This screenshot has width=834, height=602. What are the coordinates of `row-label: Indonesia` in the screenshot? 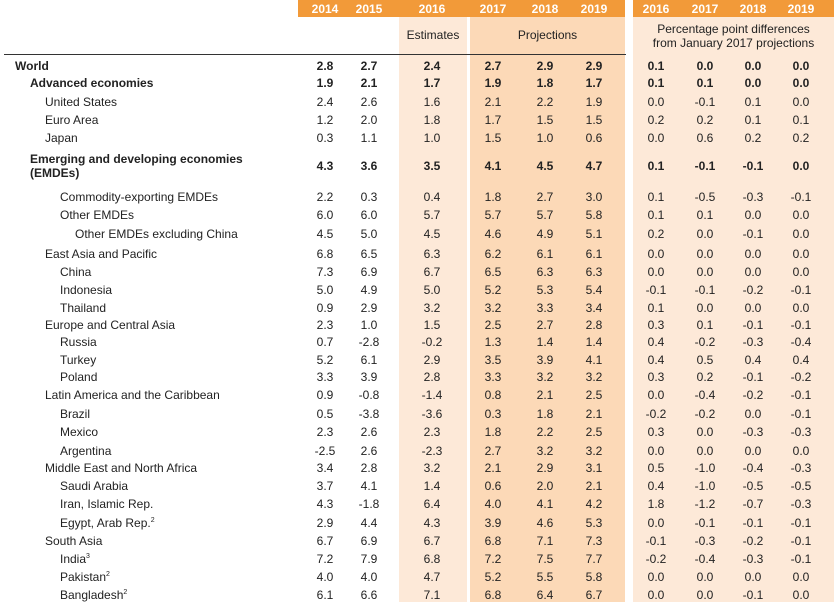 It's located at (86, 290).